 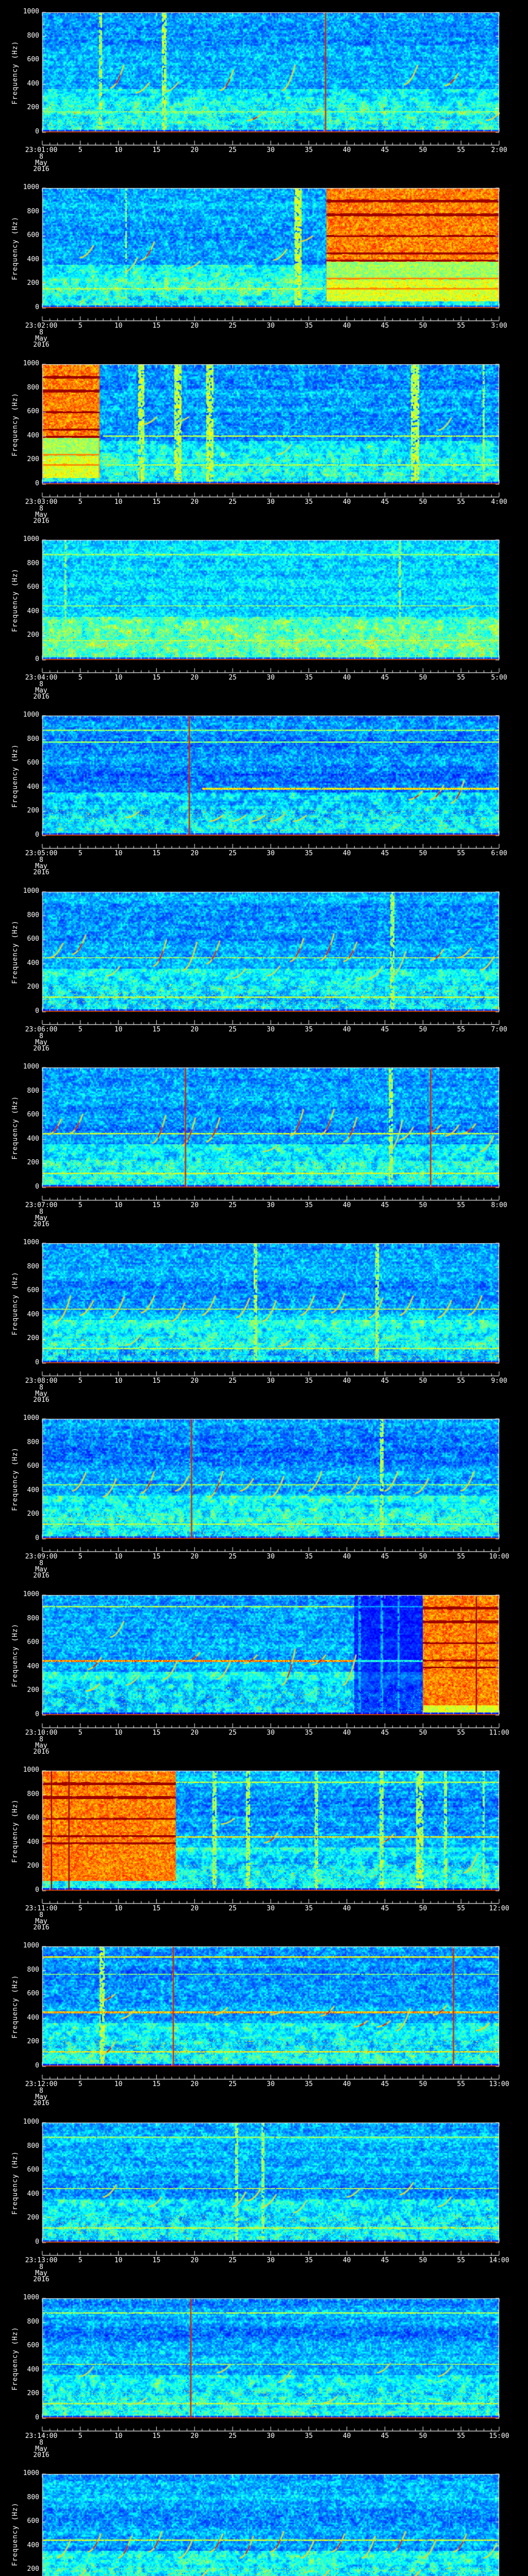 What do you see at coordinates (41, 326) in the screenshot?
I see `x-start-time-label: 23:02:00` at bounding box center [41, 326].